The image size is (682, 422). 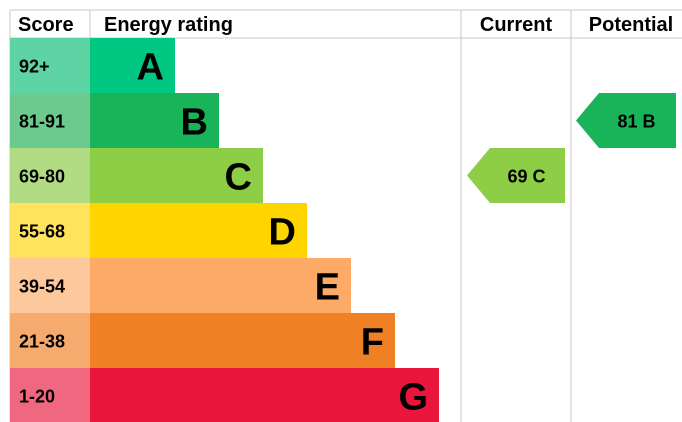 I want to click on header-energy-rating: Energy rating, so click(x=168, y=25).